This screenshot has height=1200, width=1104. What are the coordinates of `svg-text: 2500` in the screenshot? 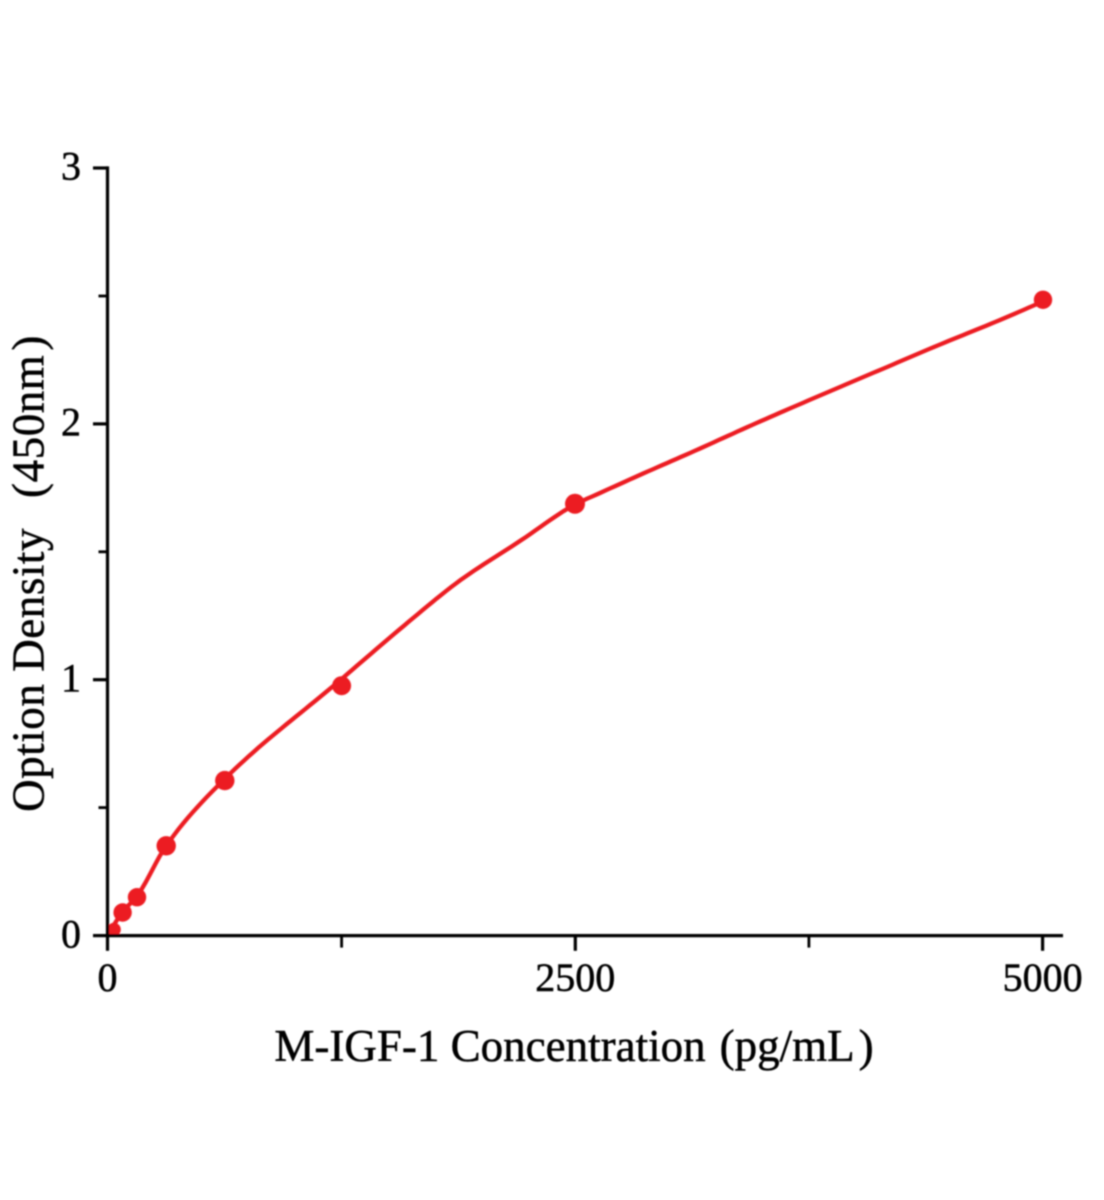 It's located at (575, 977).